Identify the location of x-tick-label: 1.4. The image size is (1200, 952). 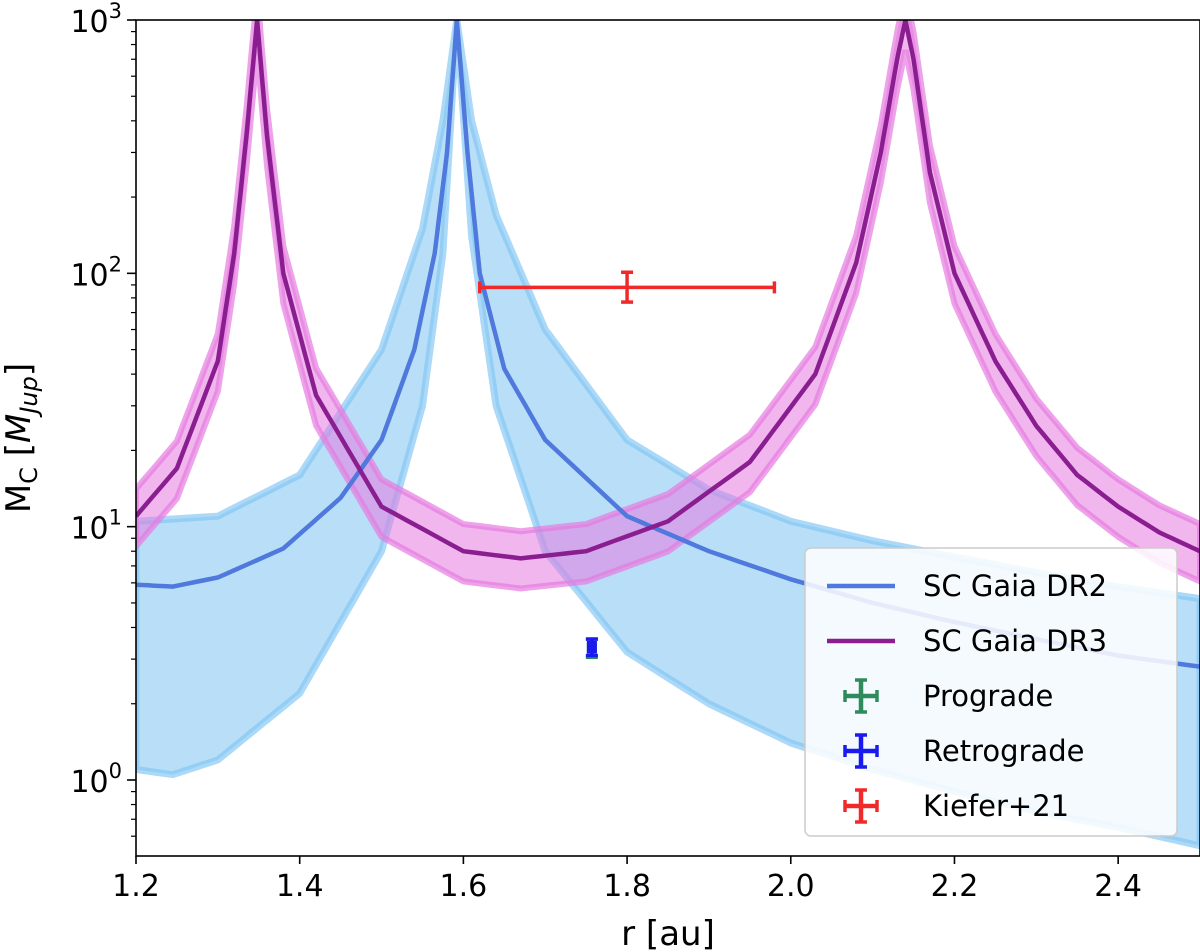
(300, 886).